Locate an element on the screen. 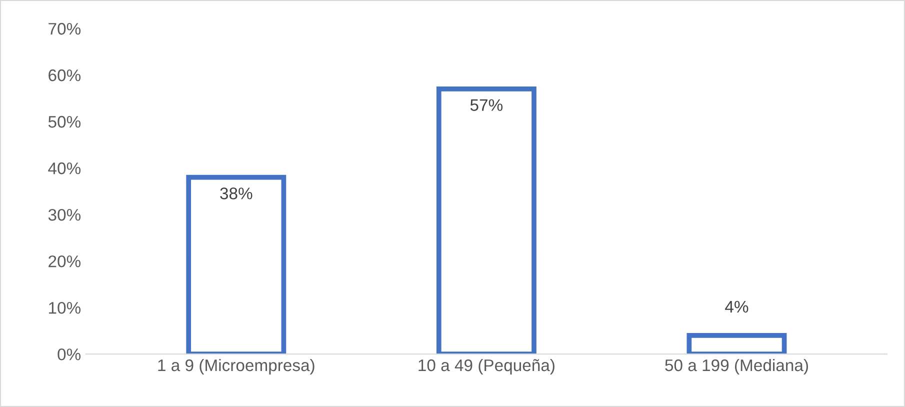 This screenshot has width=905, height=407. x-tick-label: 1 a 9 (Microempresa) is located at coordinates (236, 366).